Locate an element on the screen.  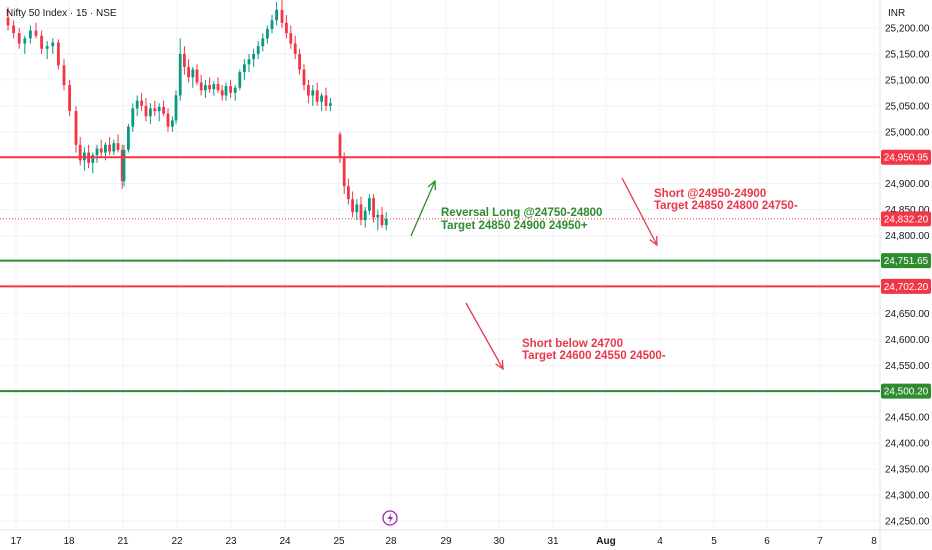
price-tick-label: 25,050.00 is located at coordinates (907, 106).